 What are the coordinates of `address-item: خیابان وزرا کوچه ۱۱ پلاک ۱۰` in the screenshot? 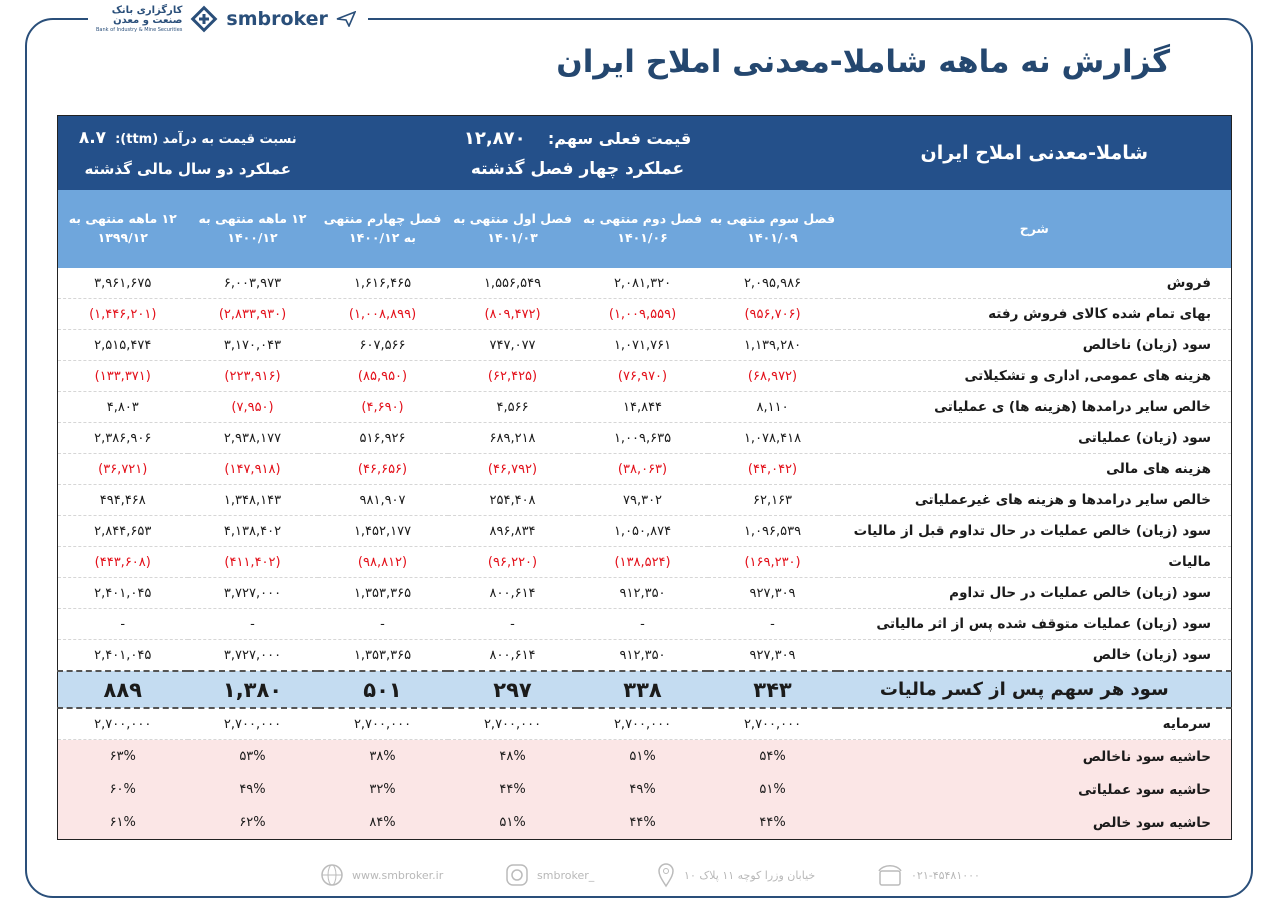 It's located at (735, 875).